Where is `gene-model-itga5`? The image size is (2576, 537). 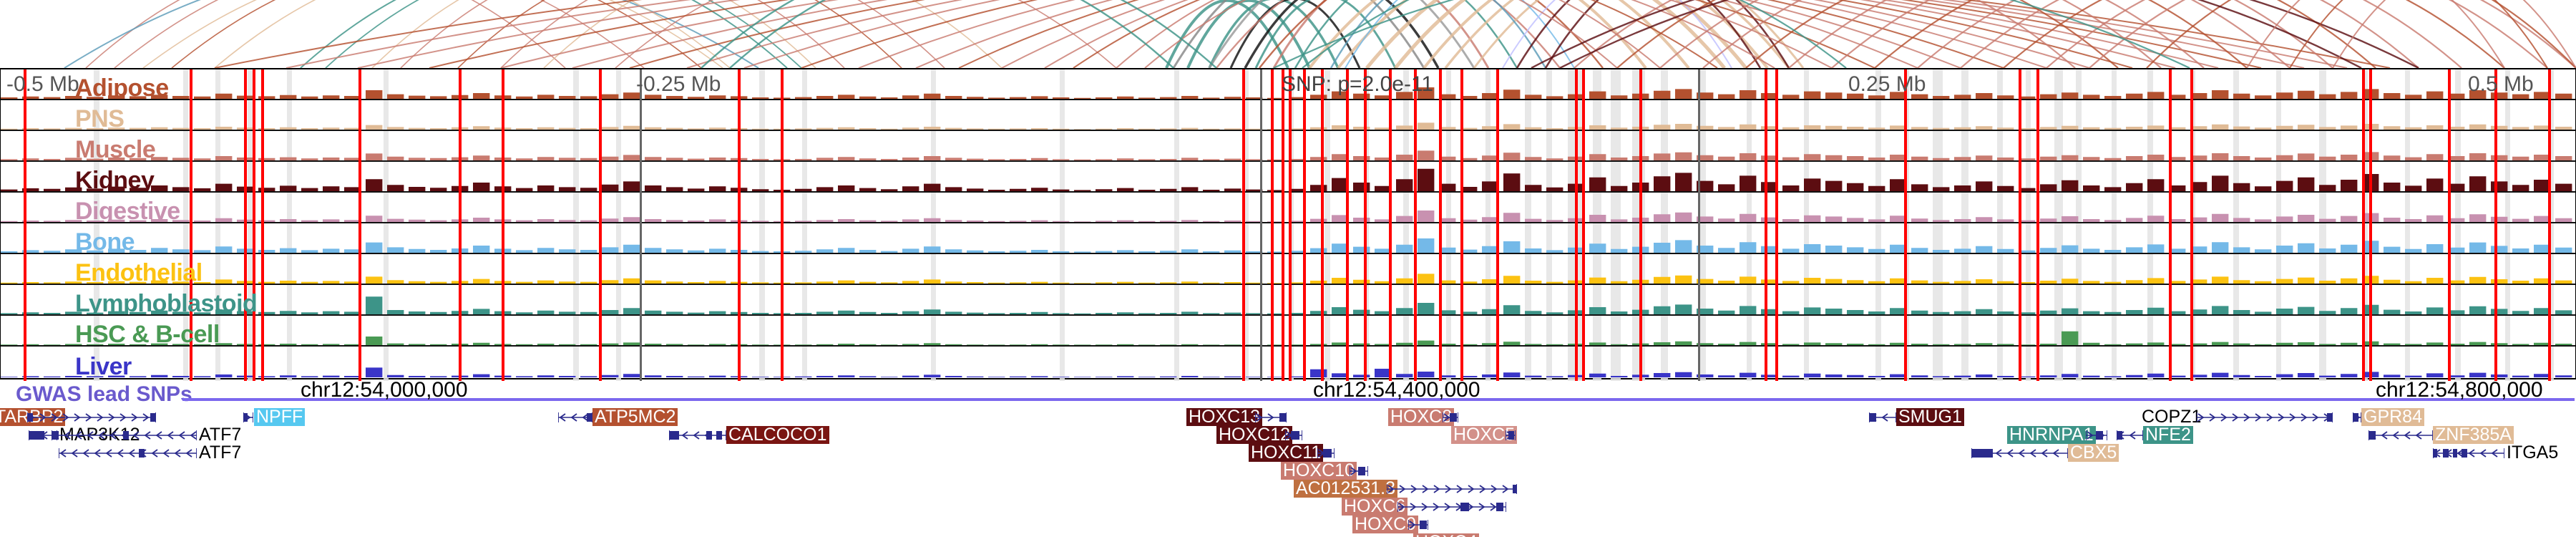 gene-model-itga5 is located at coordinates (2468, 453).